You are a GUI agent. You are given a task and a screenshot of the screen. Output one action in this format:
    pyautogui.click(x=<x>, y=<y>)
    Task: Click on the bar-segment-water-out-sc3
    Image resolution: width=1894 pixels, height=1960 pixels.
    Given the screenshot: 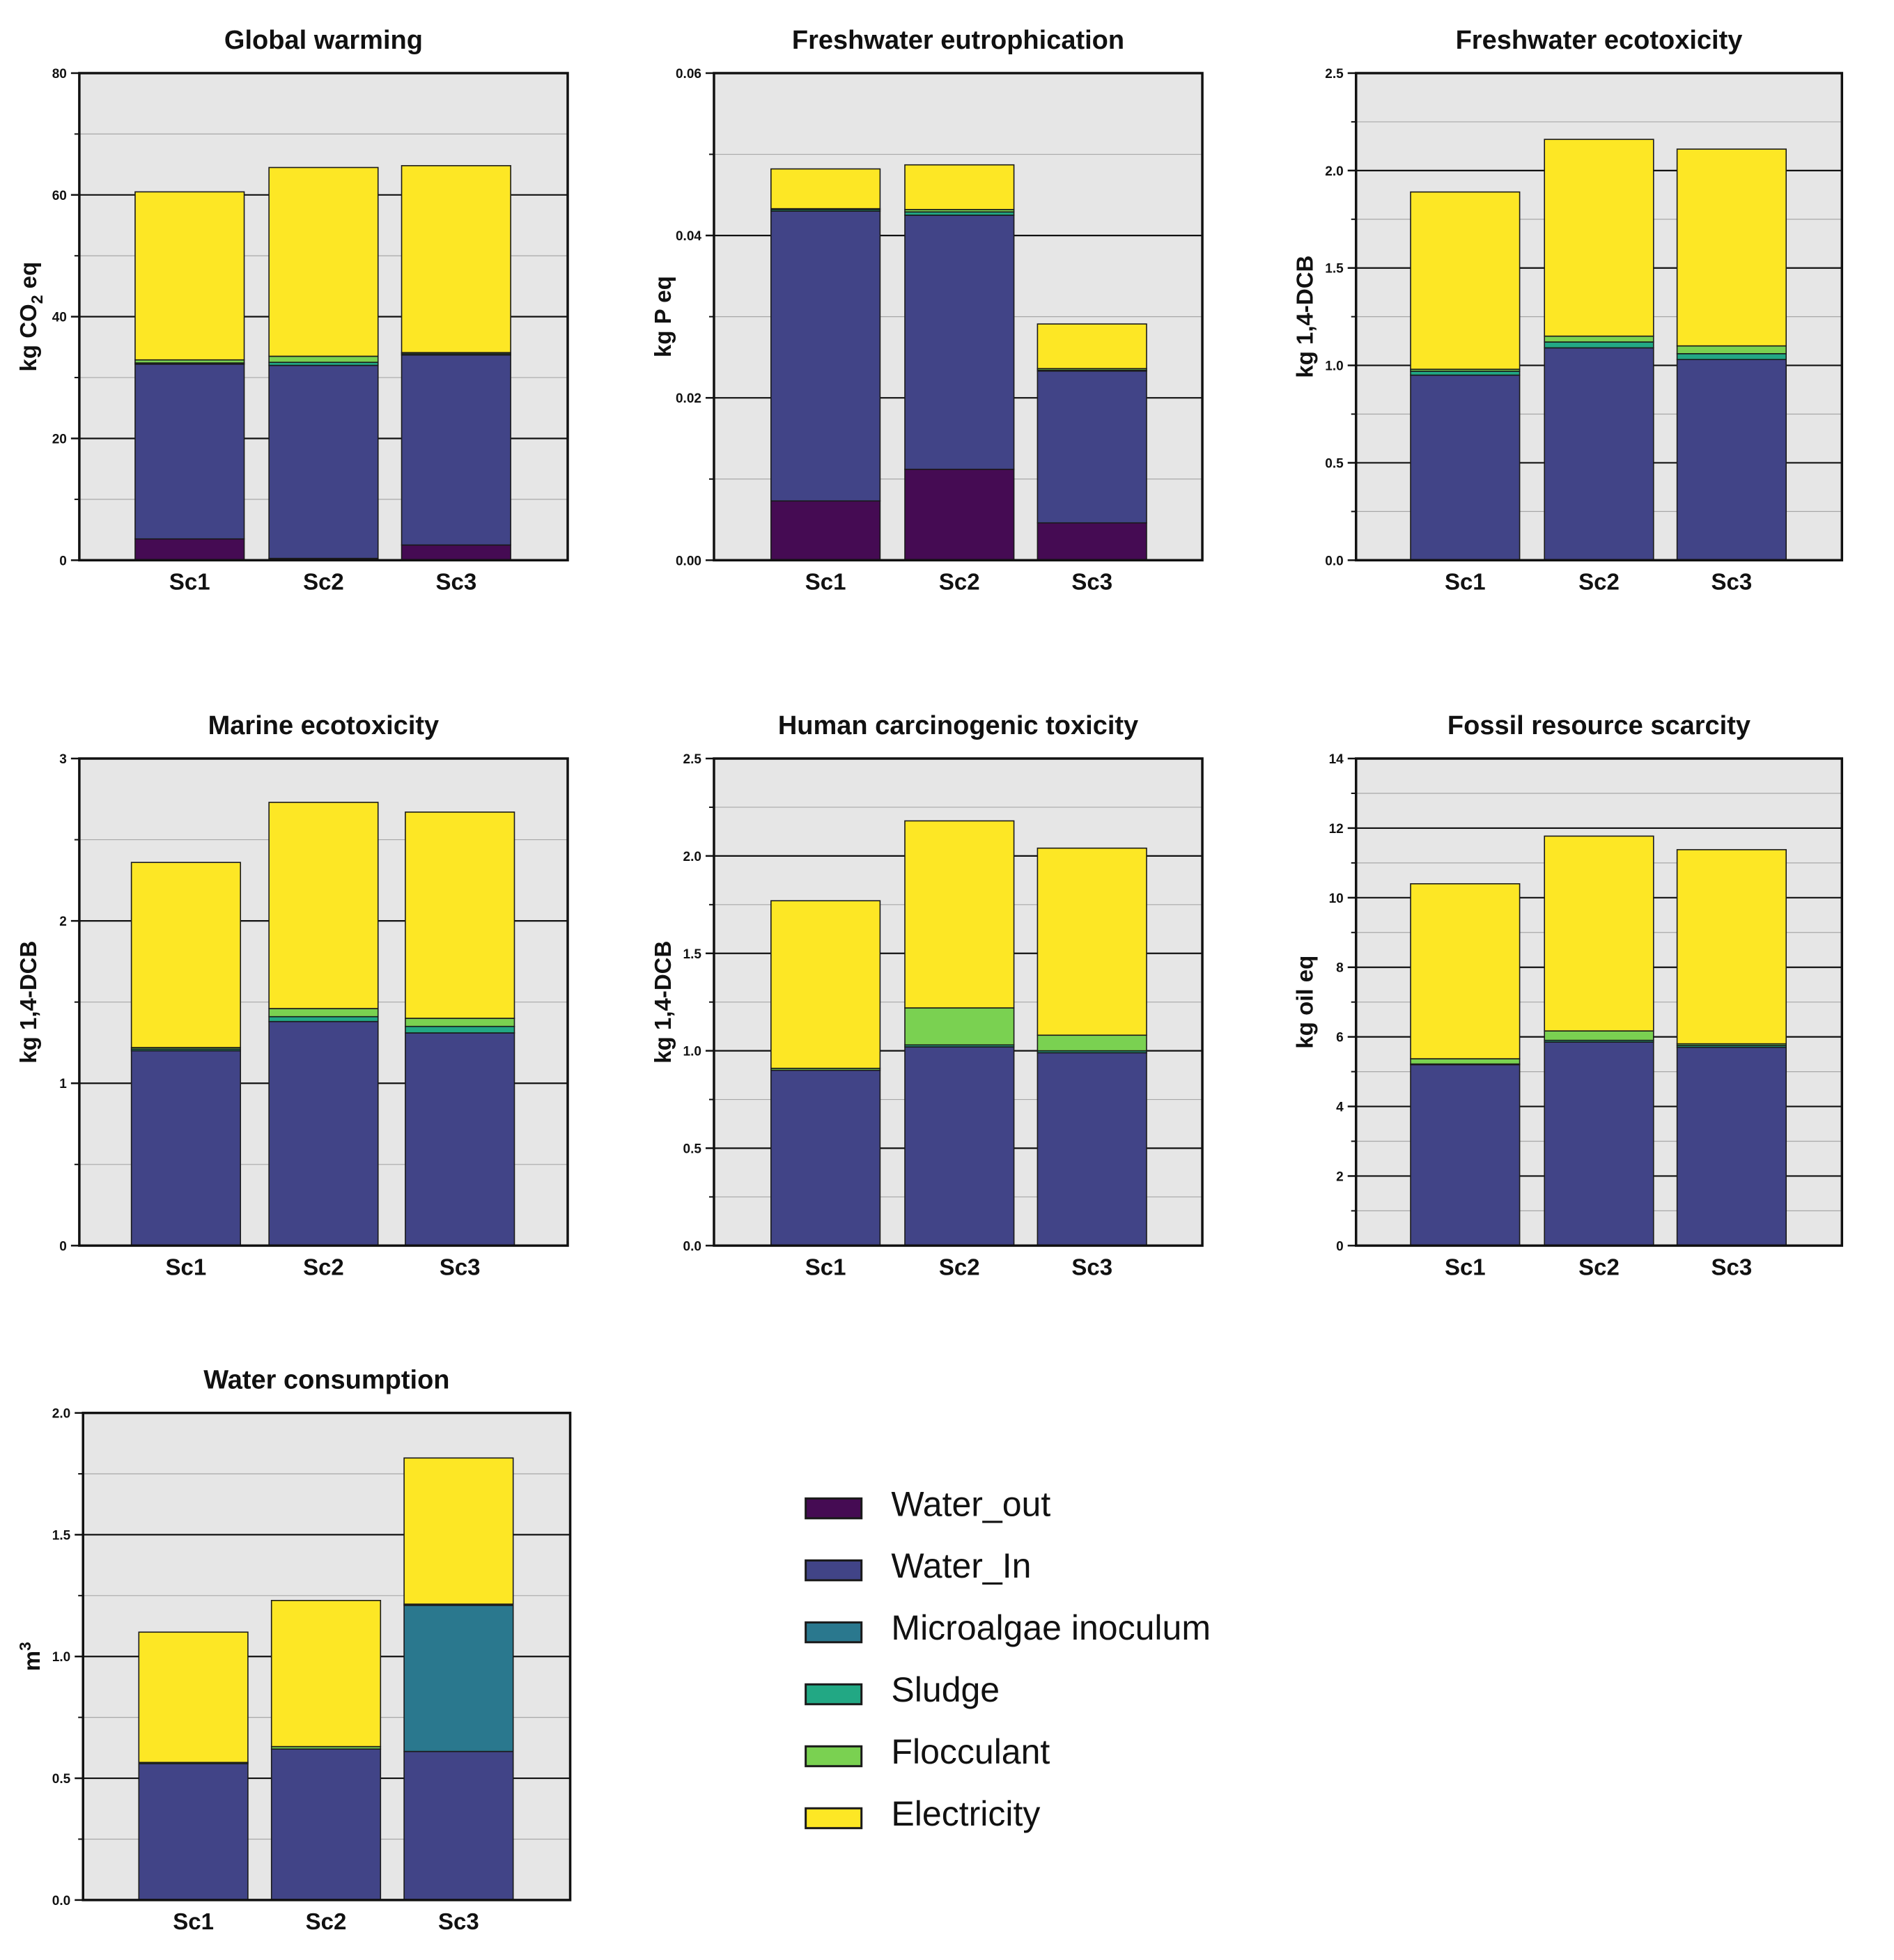 What is the action you would take?
    pyautogui.click(x=456, y=553)
    